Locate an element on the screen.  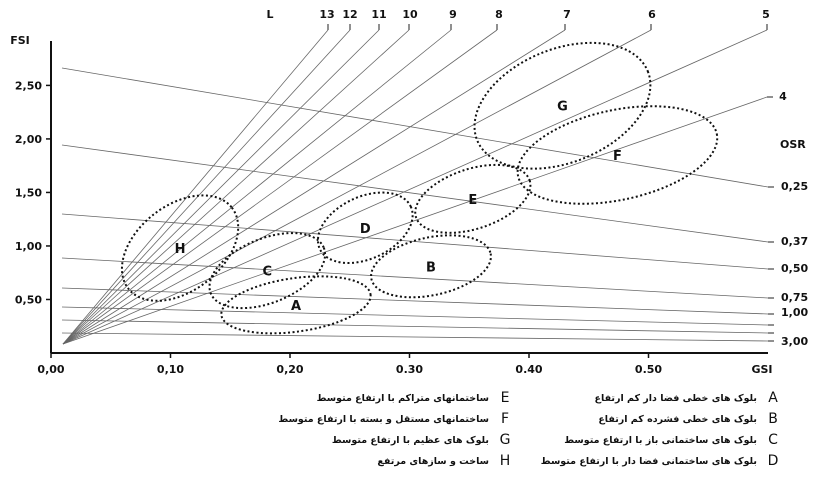
legend-item-c: C بلوک های ساختمانی باز با ارتفاع متوسط is located at coordinates (672, 440).